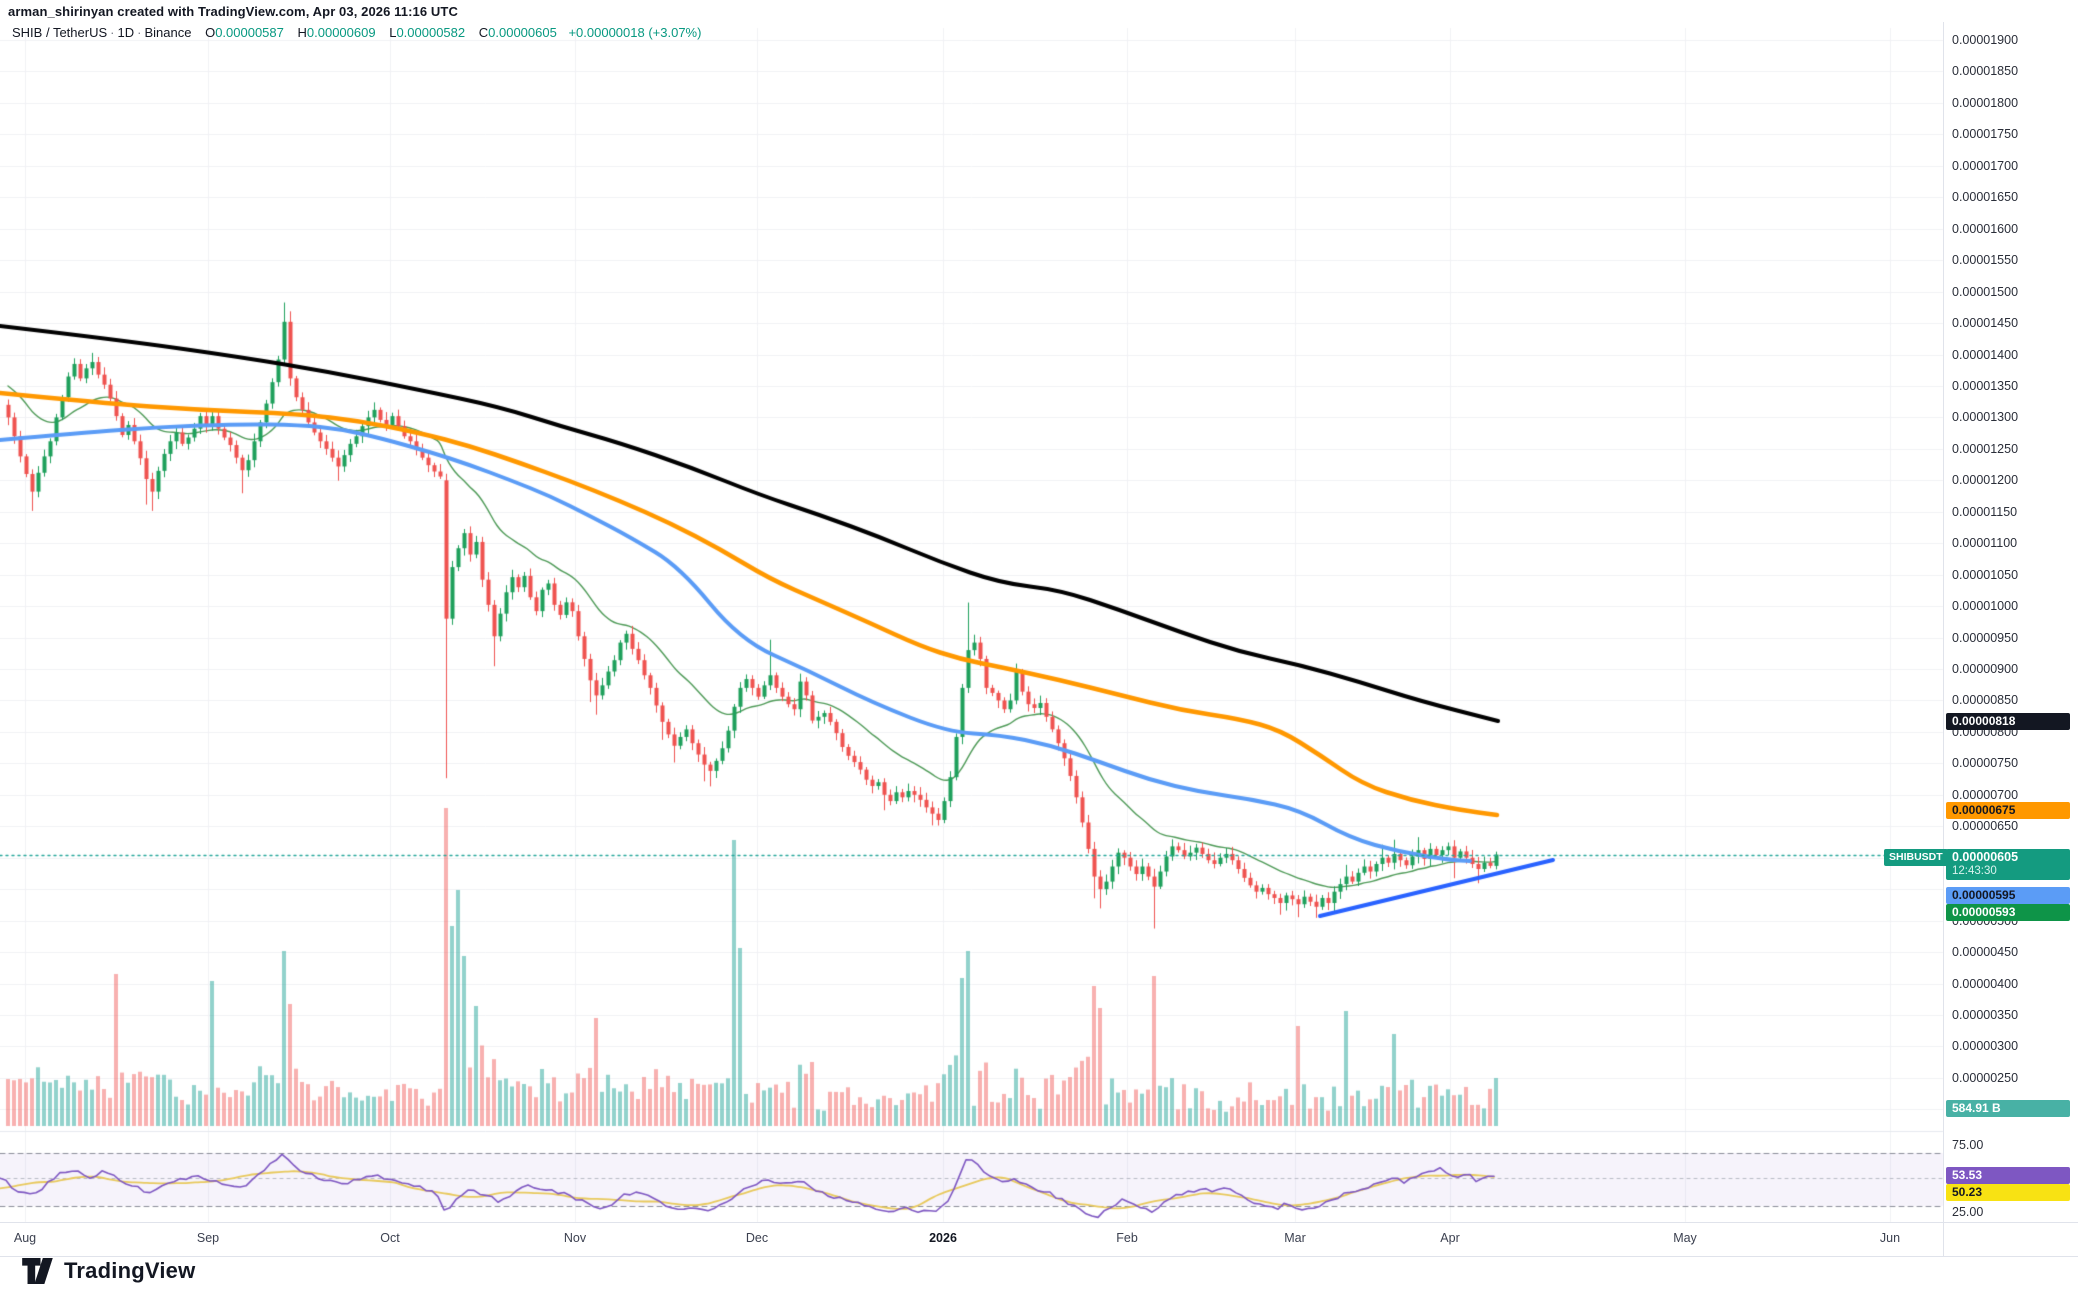 The width and height of the screenshot is (2078, 1311). What do you see at coordinates (390, 1238) in the screenshot?
I see `time-tick-label: Oct` at bounding box center [390, 1238].